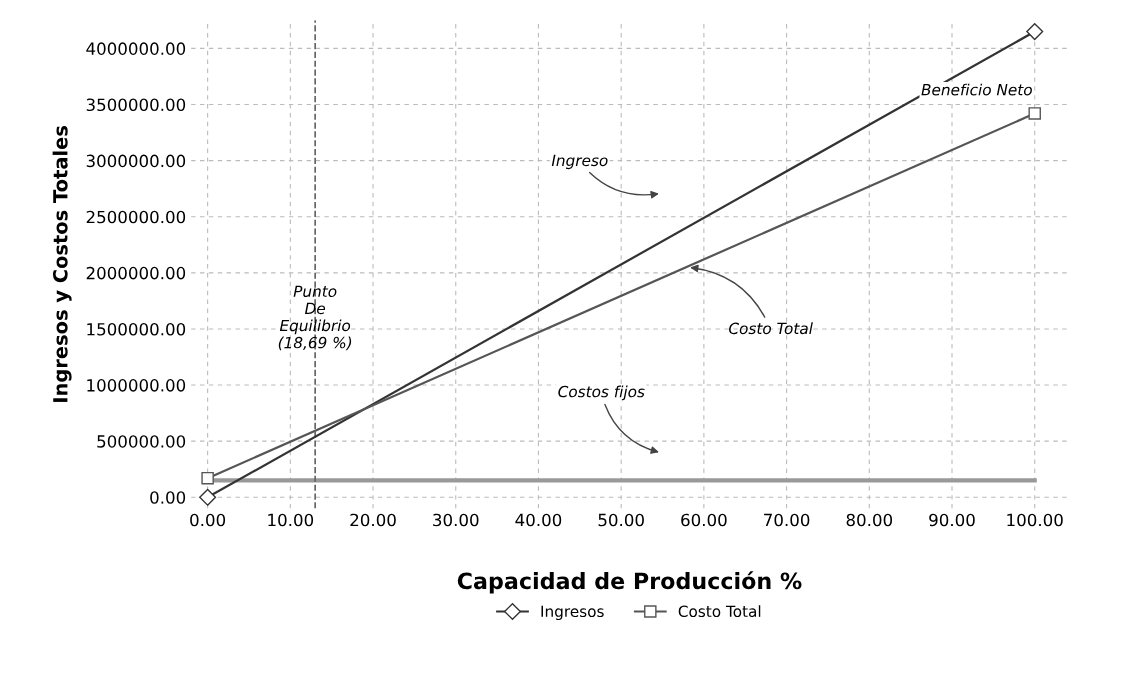 The height and width of the screenshot is (678, 1124). Describe the element at coordinates (771, 328) in the screenshot. I see `annotation: Costo Total` at that location.